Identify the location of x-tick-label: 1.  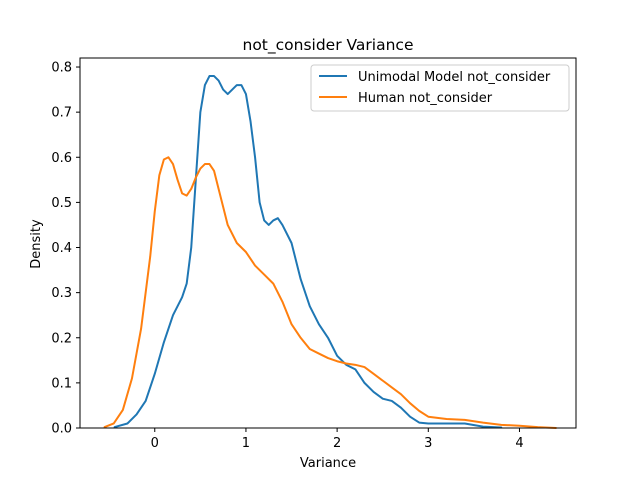
(246, 443).